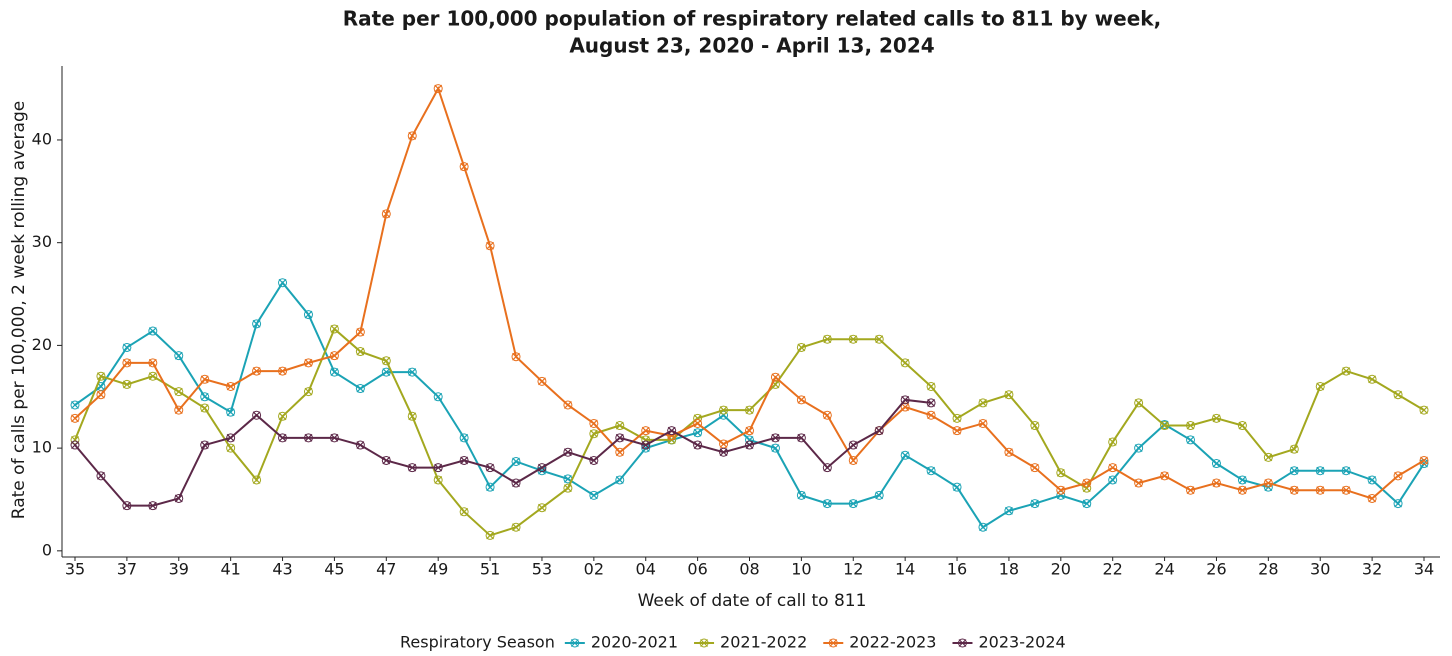  Describe the element at coordinates (1320, 569) in the screenshot. I see `x-tick-label: 30` at that location.